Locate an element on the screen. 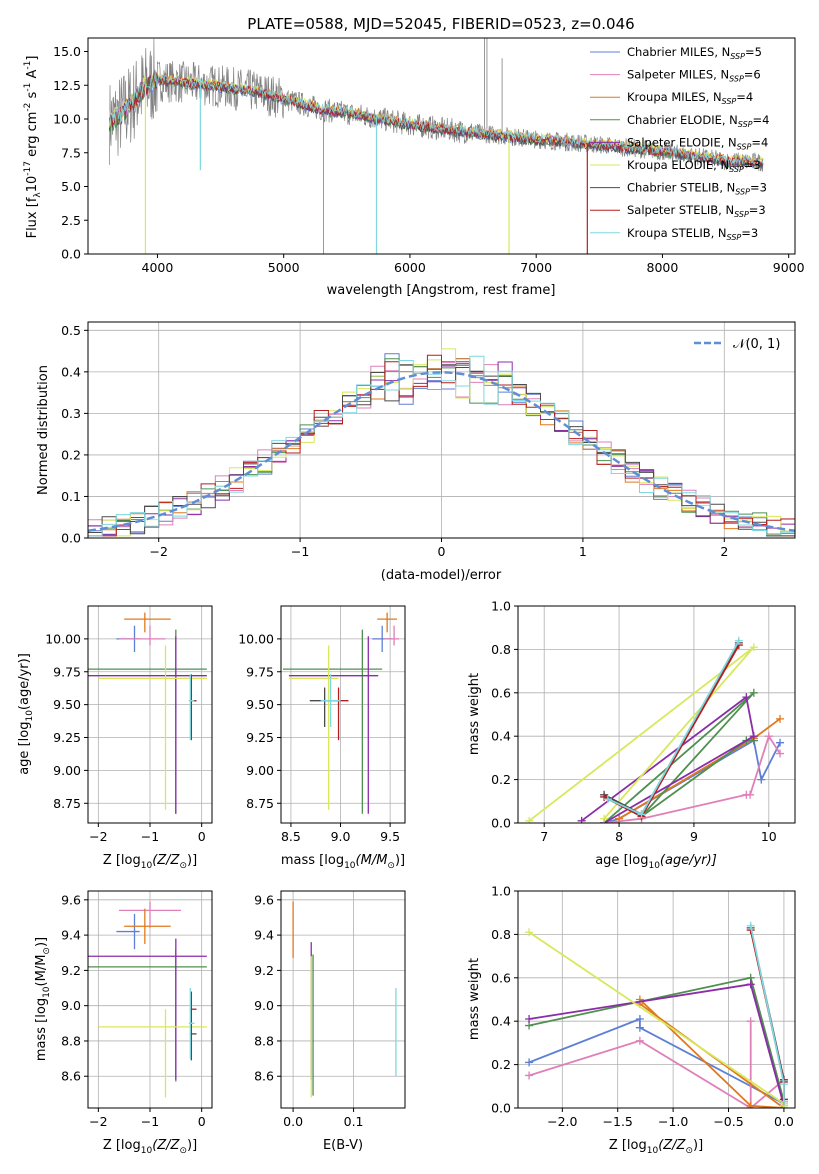 This screenshot has height=1174, width=819. y-tick-label: 9.75 is located at coordinates (260, 671).